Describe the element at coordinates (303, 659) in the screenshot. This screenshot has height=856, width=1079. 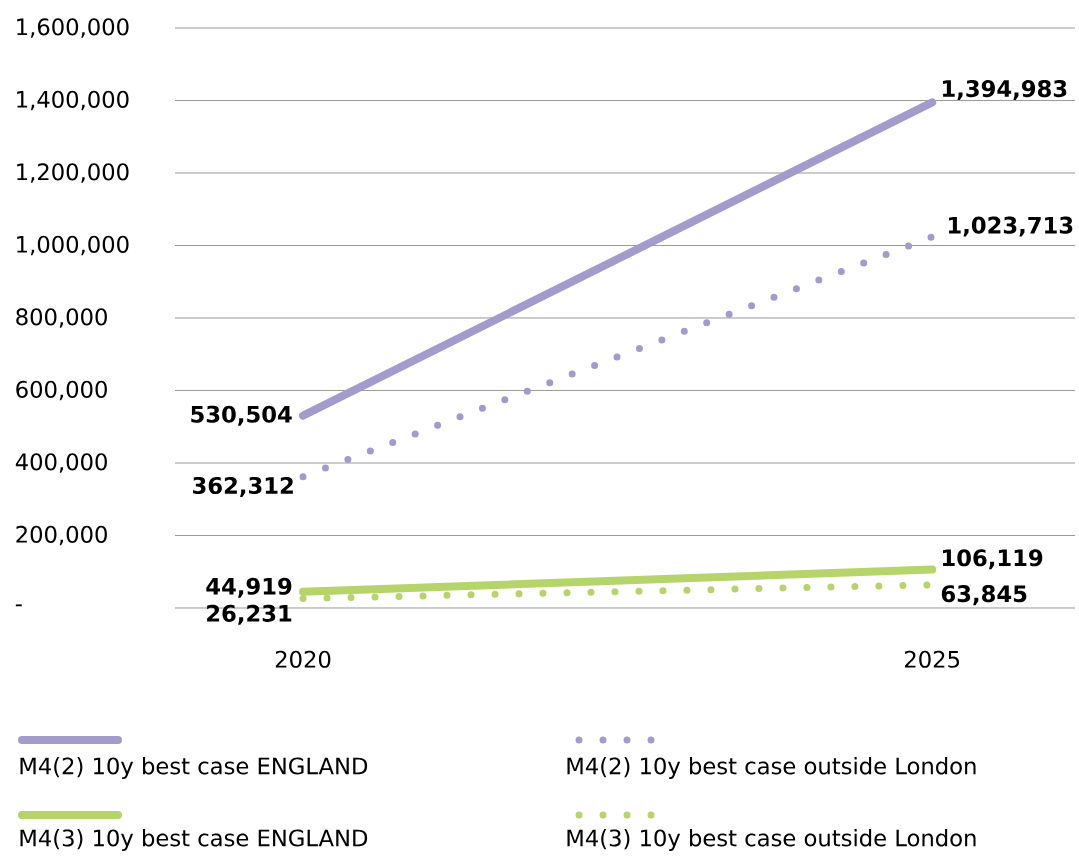
I see `x-tick-label: 2020` at that location.